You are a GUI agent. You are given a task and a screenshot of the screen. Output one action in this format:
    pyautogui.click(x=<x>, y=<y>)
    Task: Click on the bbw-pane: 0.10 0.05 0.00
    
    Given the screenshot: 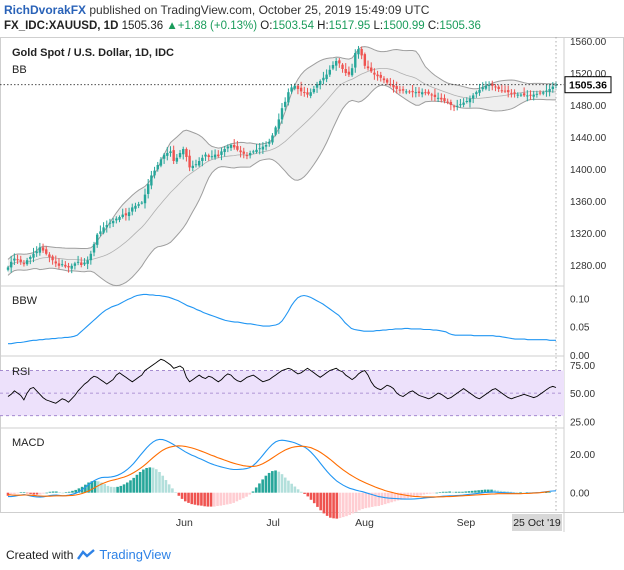 What is the action you would take?
    pyautogui.click(x=299, y=327)
    